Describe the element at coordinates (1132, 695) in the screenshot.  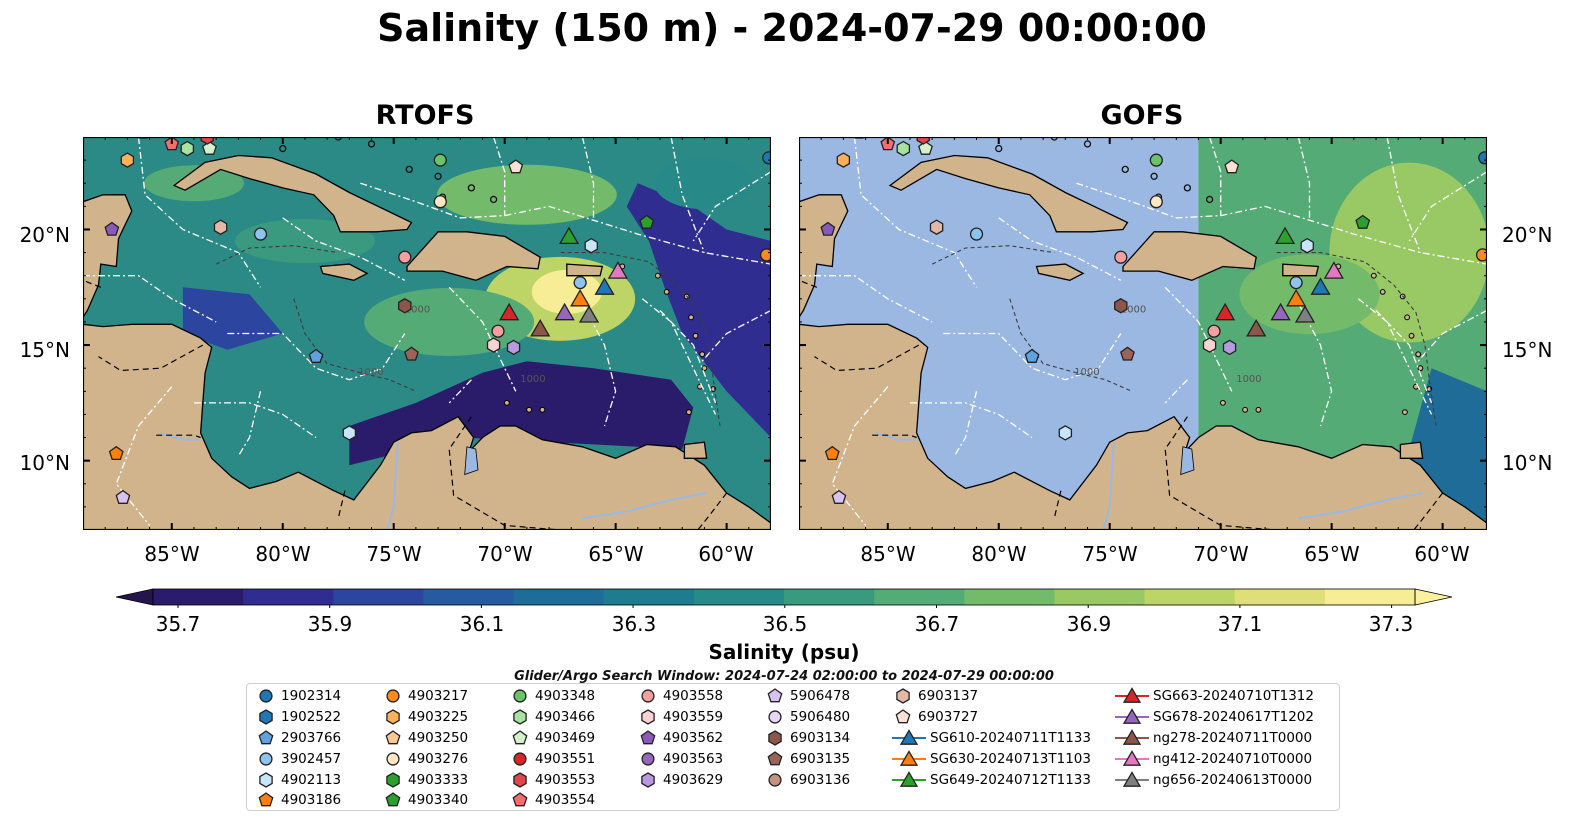
I see `triangle-marker-icon` at that location.